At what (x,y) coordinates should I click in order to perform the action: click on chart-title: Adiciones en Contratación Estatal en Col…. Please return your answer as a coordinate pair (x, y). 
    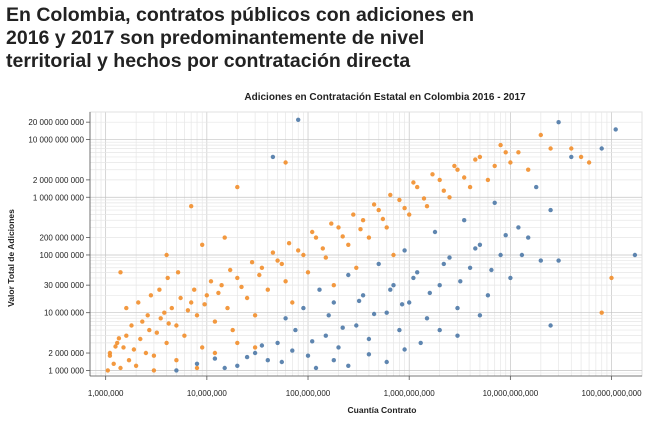
    Looking at the image, I should click on (385, 97).